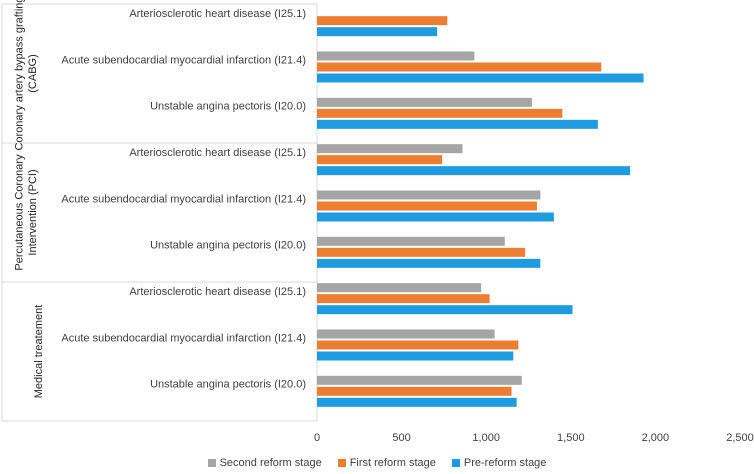  I want to click on legend-label-pre-reform: Pre-reform stage, so click(505, 463).